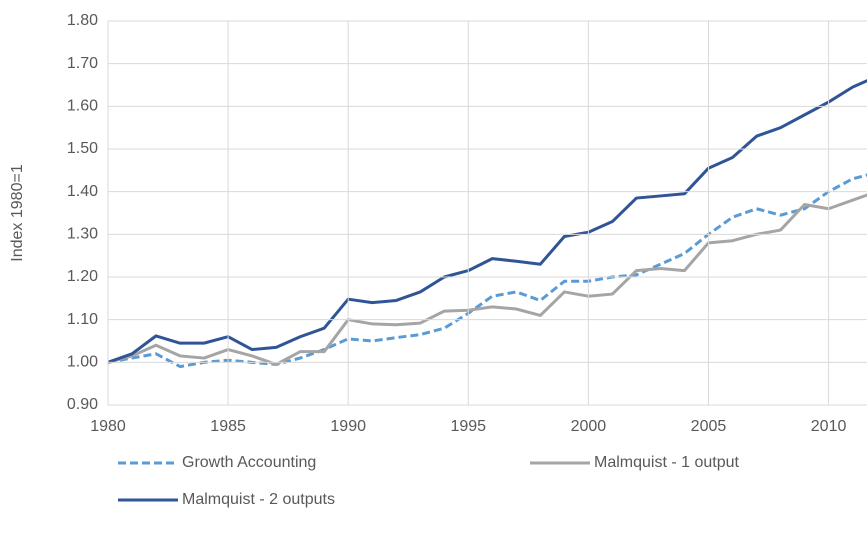 The width and height of the screenshot is (867, 539). I want to click on y-tick-label: 1.60, so click(82, 106).